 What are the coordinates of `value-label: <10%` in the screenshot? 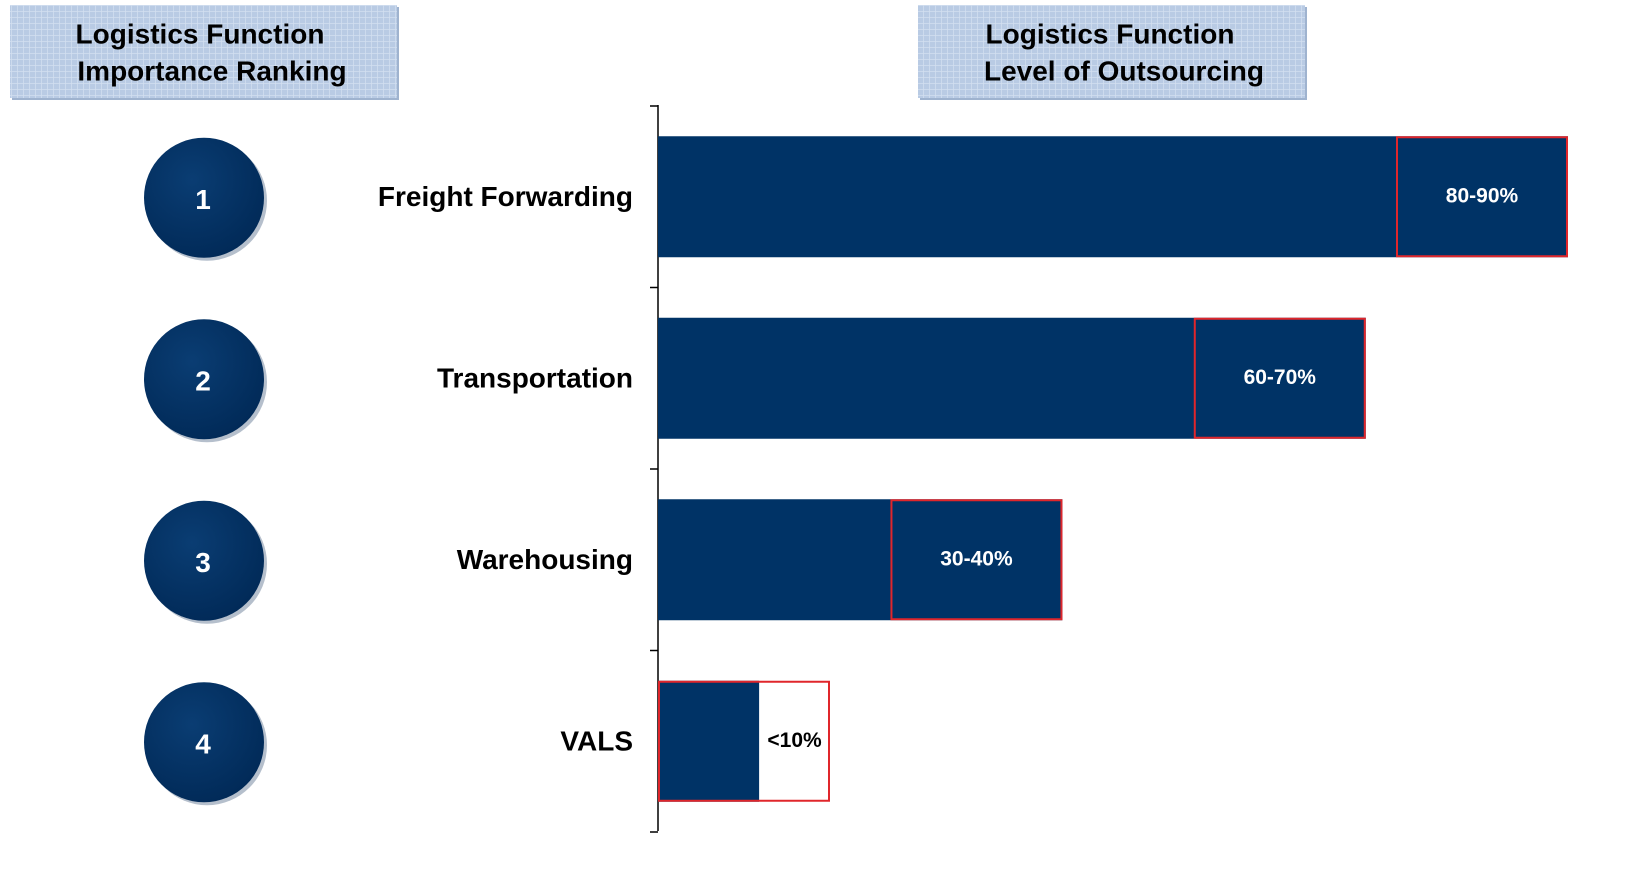 It's located at (794, 740).